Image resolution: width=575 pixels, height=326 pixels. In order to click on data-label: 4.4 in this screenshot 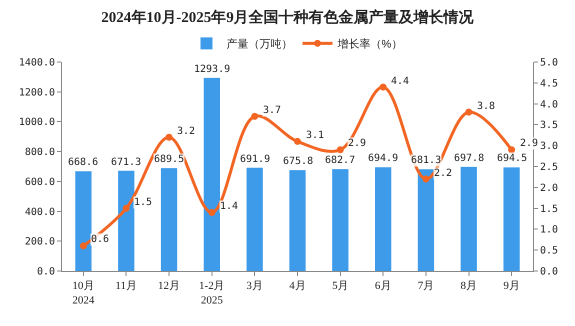, I will do `click(400, 81)`.